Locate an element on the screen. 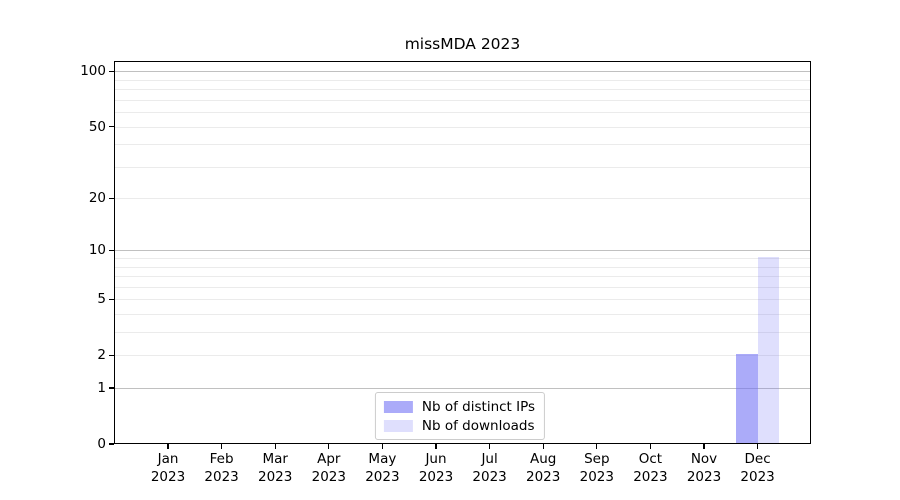 The width and height of the screenshot is (900, 500). y-tick-label: 50 is located at coordinates (97, 126).